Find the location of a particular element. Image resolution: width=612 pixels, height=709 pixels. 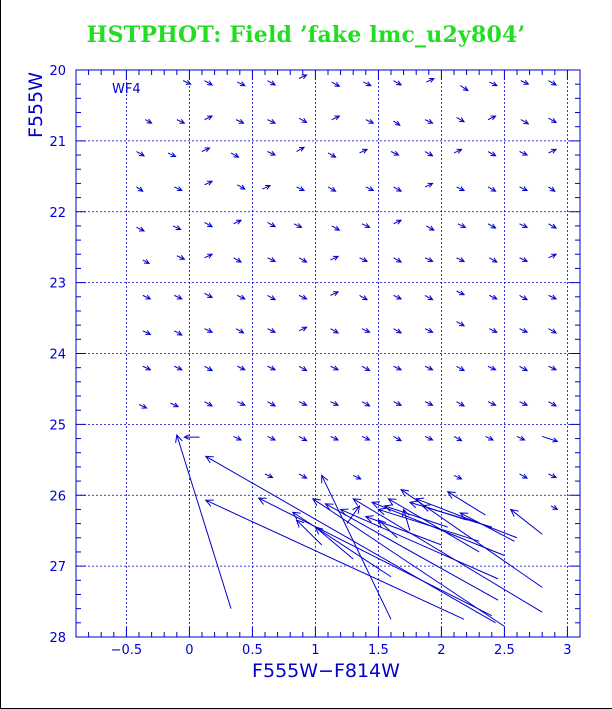

y-tick-label: 20 is located at coordinates (57, 71).